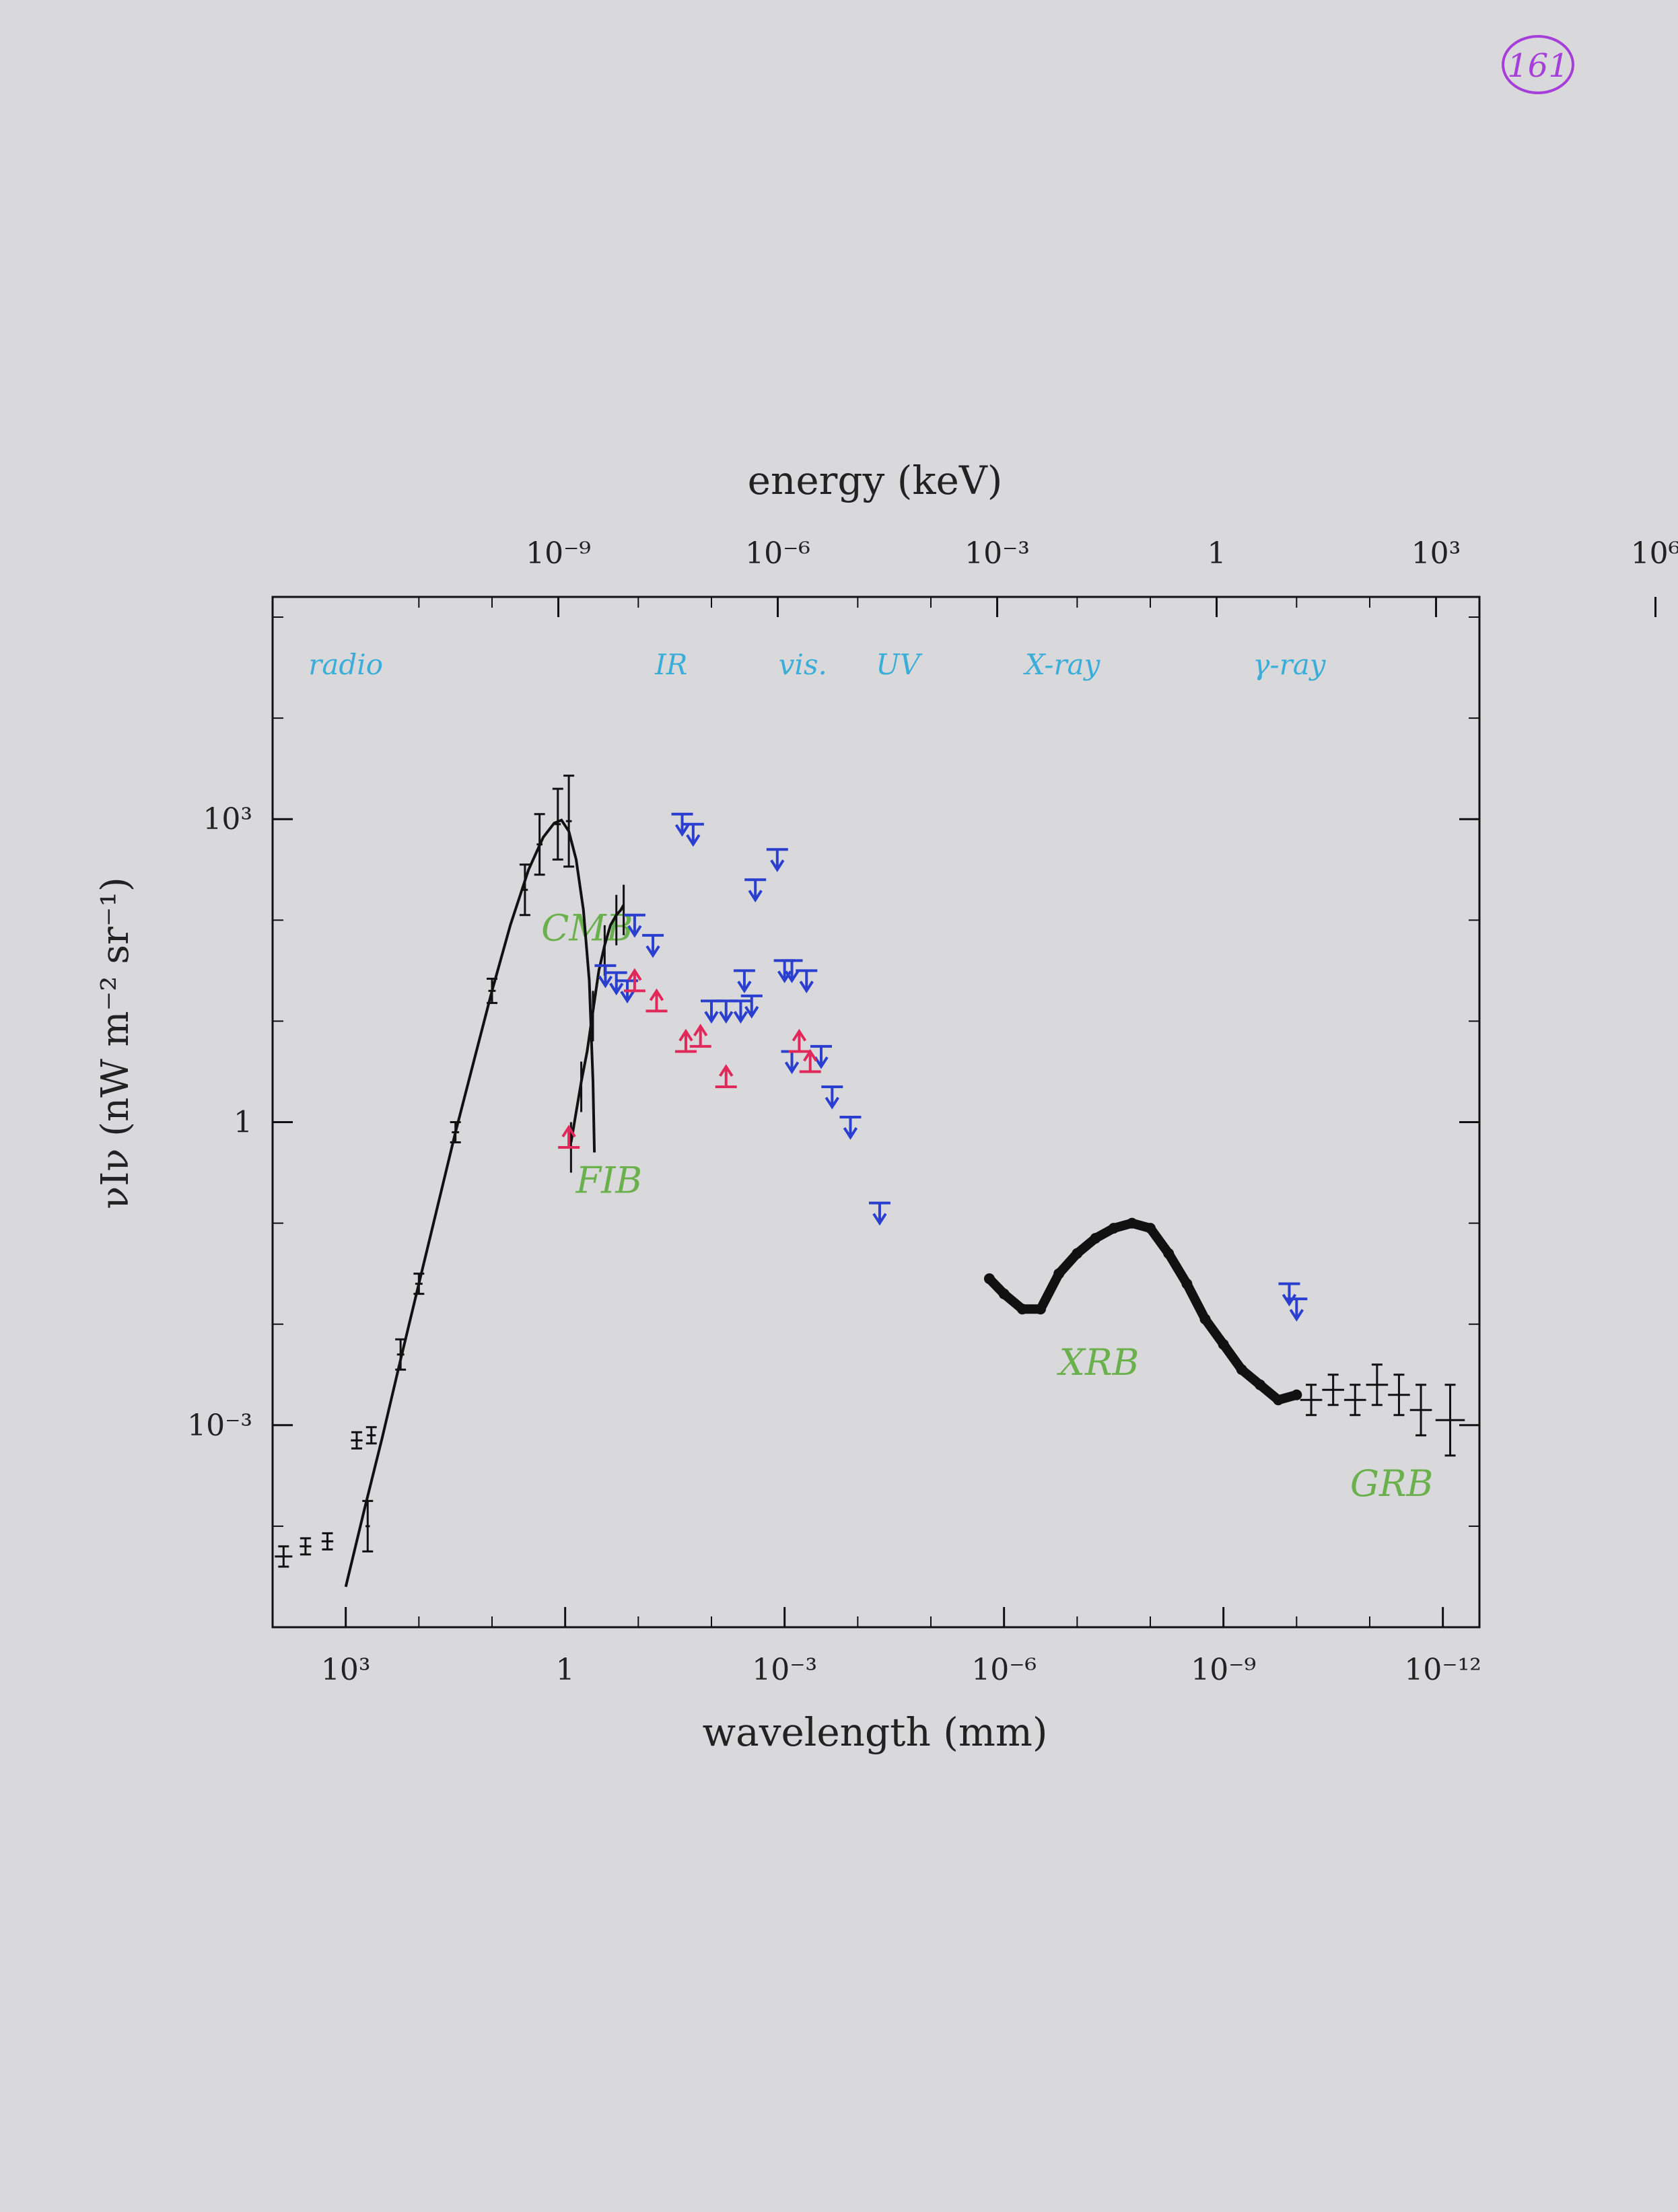  Describe the element at coordinates (608, 1180) in the screenshot. I see `background-label: FIB` at that location.